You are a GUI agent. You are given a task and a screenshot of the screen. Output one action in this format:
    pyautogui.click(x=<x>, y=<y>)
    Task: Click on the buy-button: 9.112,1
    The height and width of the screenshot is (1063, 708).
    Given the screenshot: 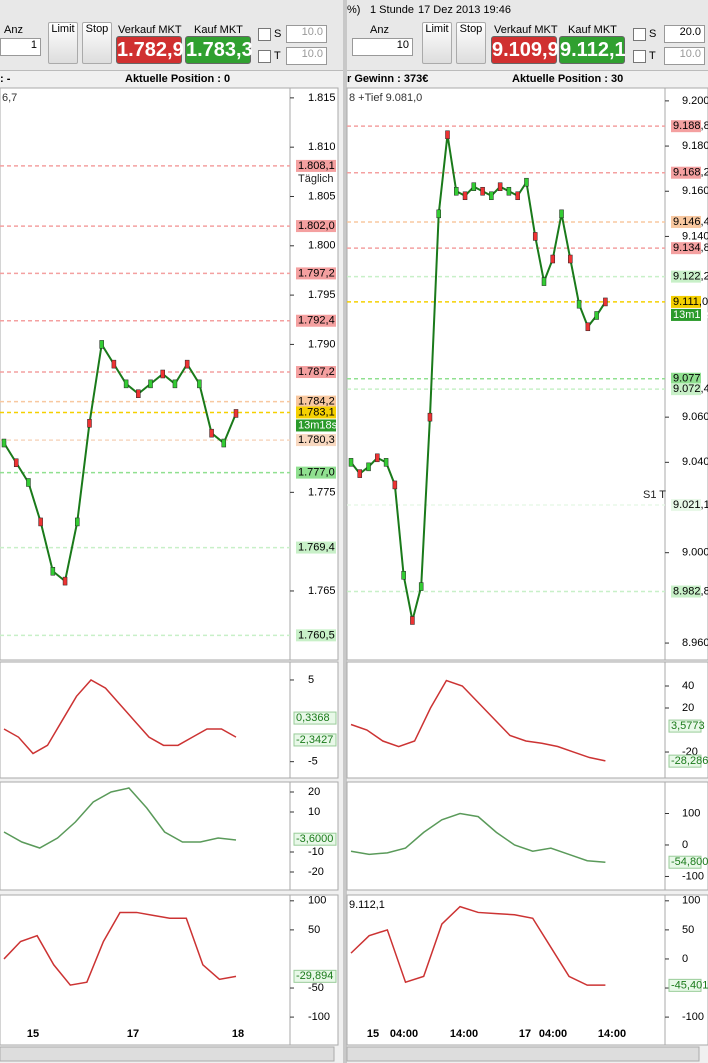 What is the action you would take?
    pyautogui.click(x=592, y=50)
    